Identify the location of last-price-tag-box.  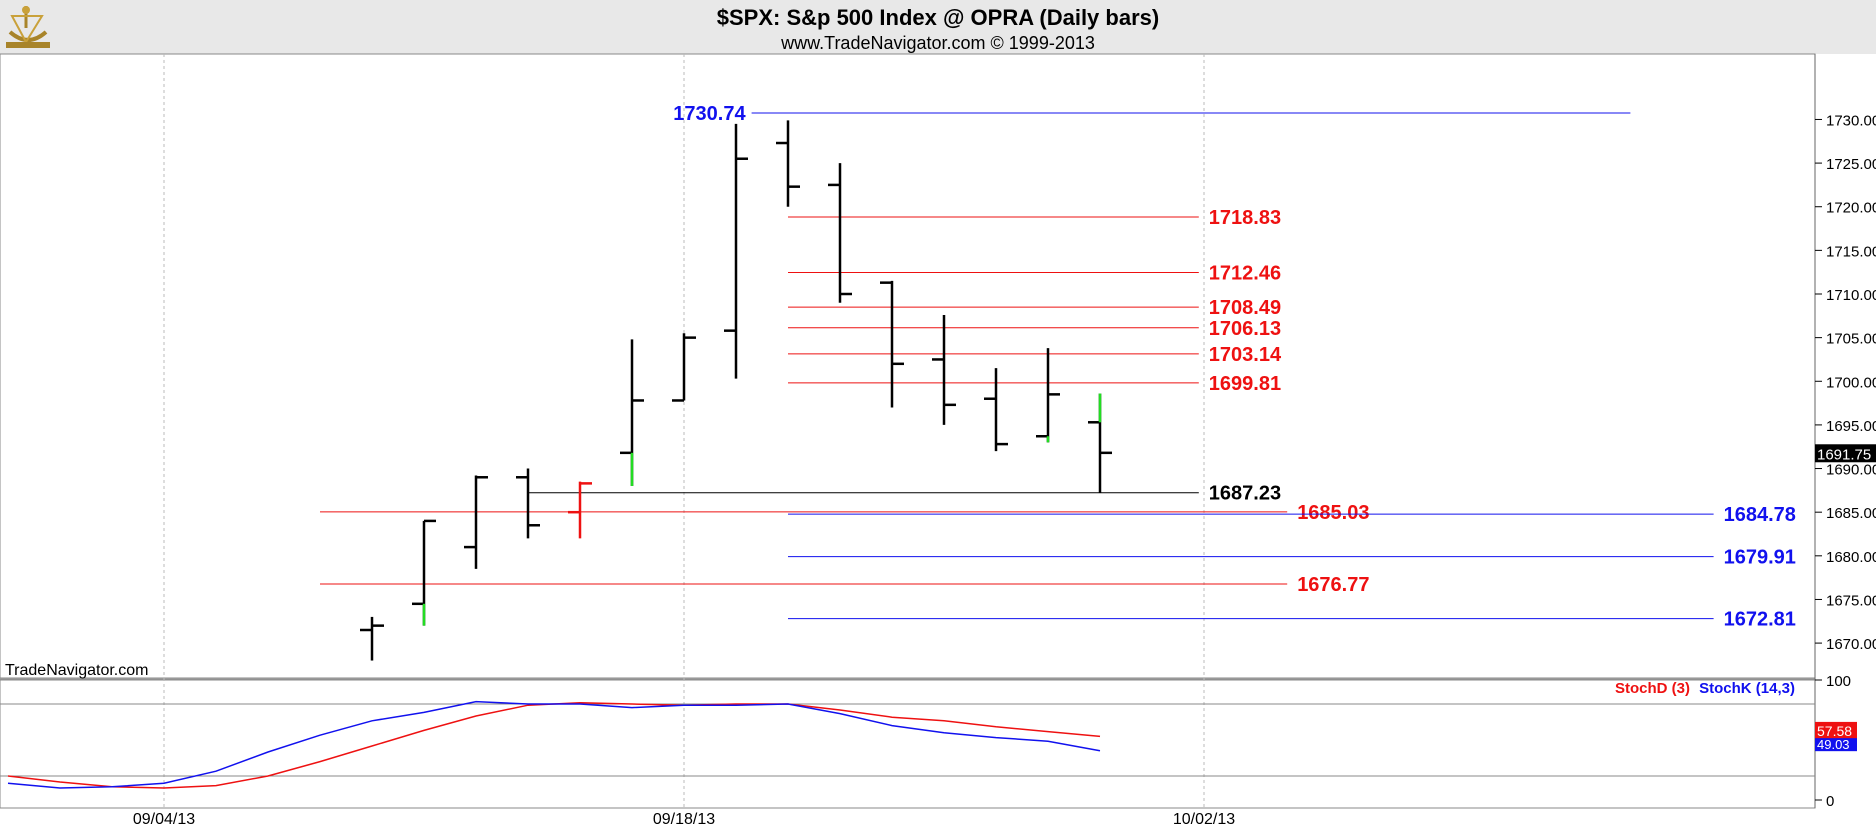
(1845, 453).